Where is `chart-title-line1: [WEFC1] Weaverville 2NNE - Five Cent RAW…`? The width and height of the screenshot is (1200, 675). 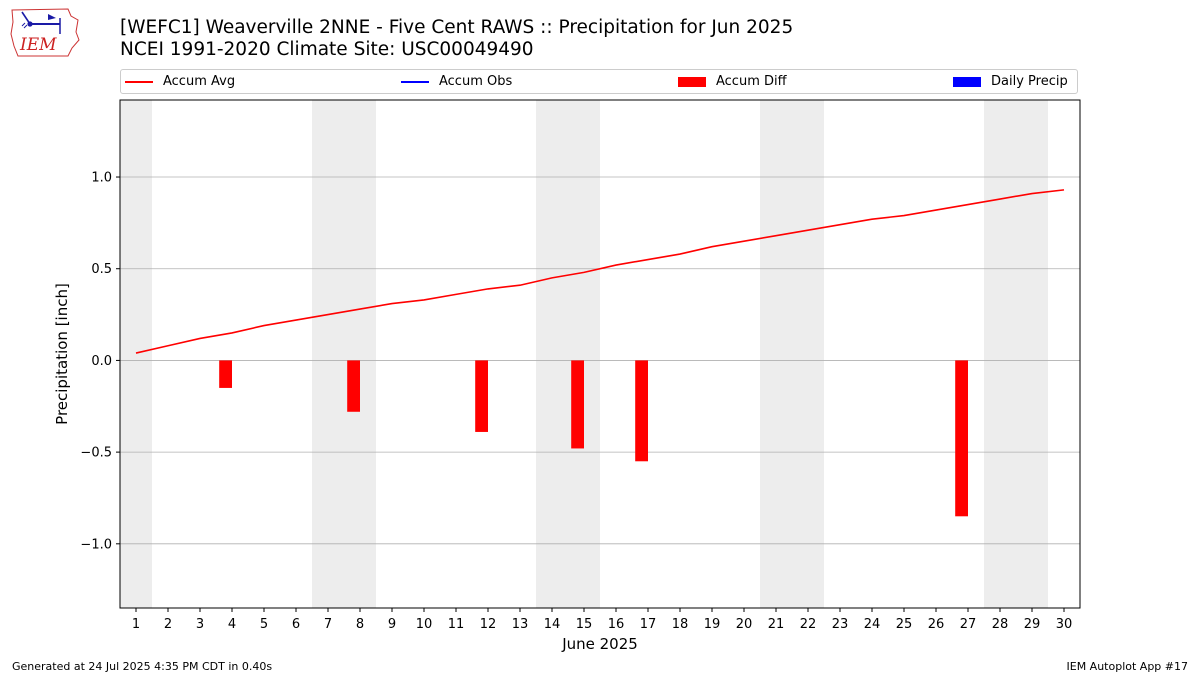
chart-title-line1: [WEFC1] Weaverville 2NNE - Five Cent RAW… is located at coordinates (457, 27).